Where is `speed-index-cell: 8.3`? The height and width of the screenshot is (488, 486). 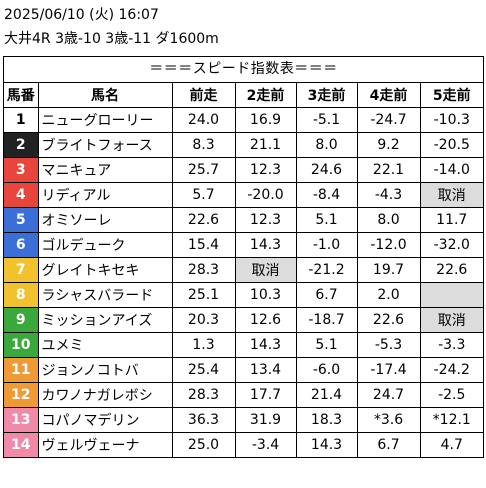 speed-index-cell: 8.3 is located at coordinates (204, 145).